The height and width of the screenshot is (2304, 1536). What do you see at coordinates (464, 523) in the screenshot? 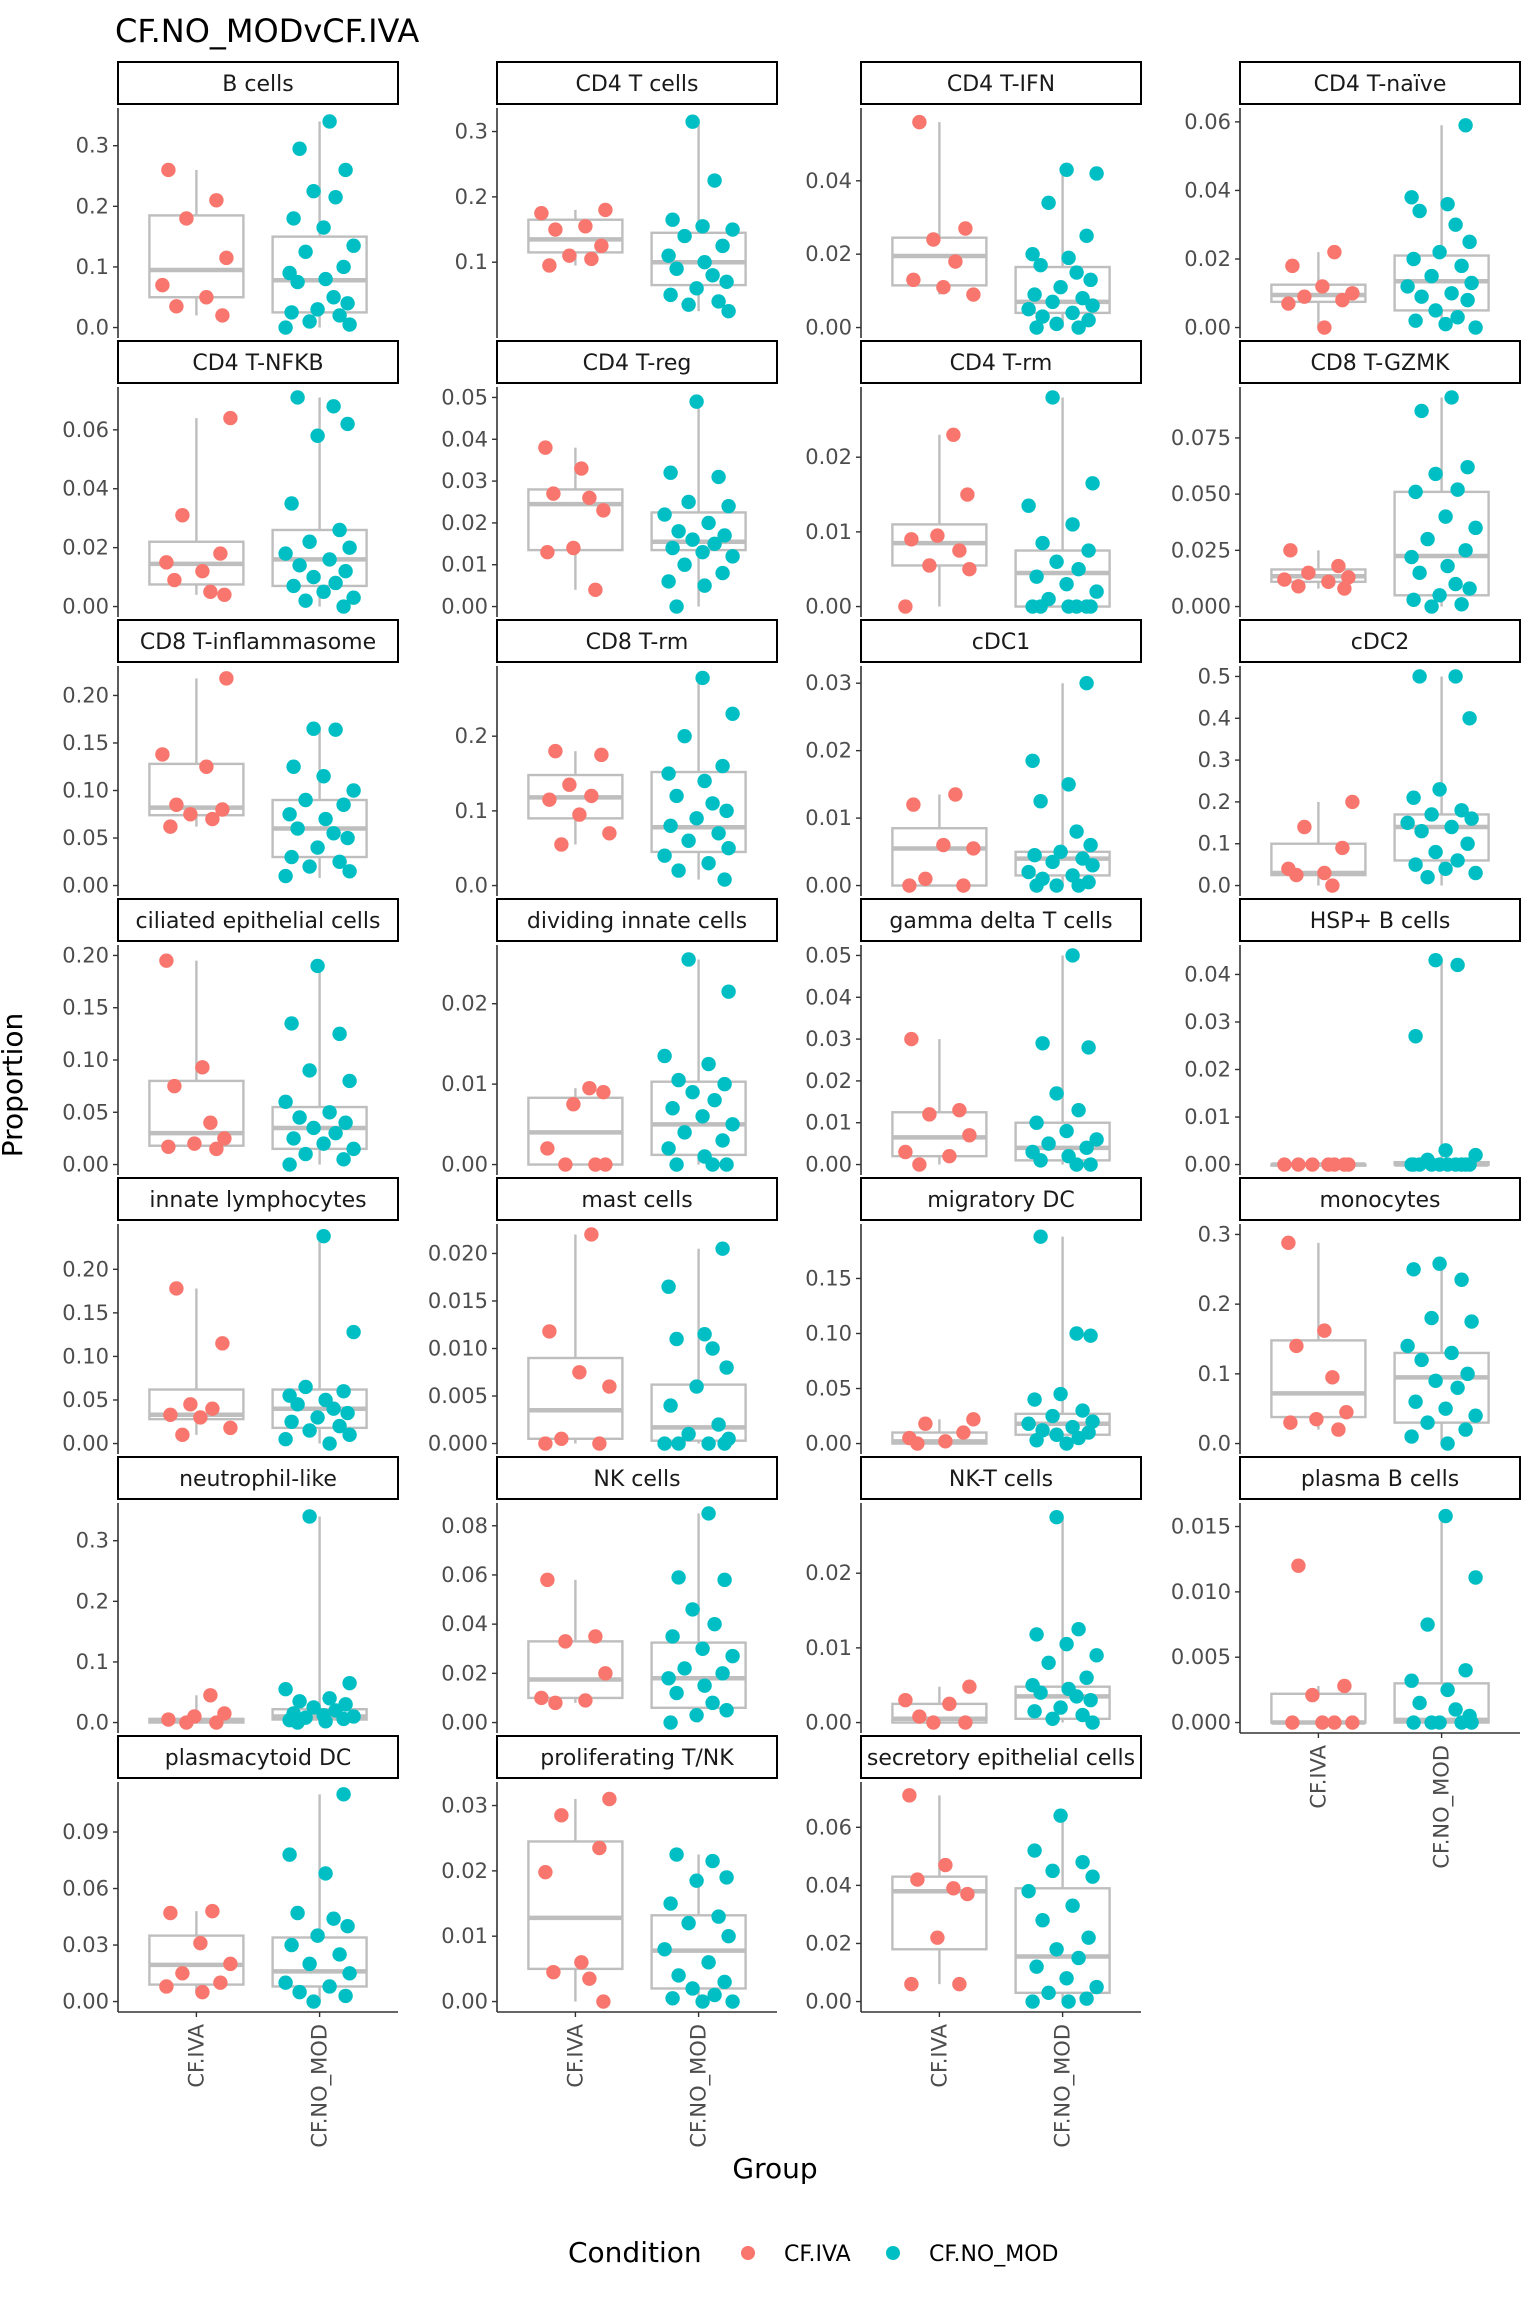
I see `y-tick-label-cd4-t-reg: 0.02` at bounding box center [464, 523].